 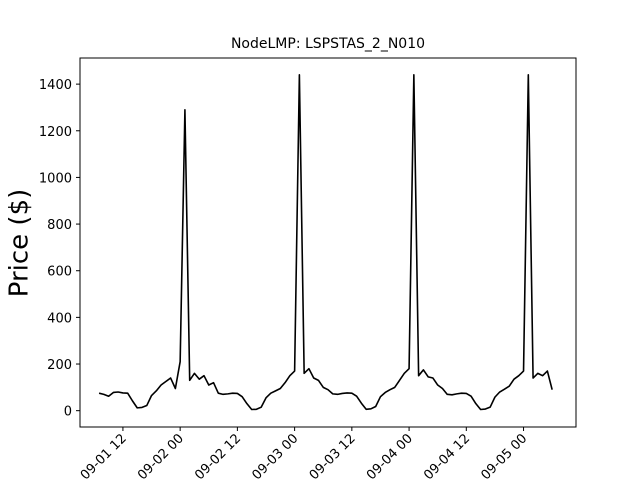 I want to click on x-tick-label: 09-04 00, so click(x=390, y=455).